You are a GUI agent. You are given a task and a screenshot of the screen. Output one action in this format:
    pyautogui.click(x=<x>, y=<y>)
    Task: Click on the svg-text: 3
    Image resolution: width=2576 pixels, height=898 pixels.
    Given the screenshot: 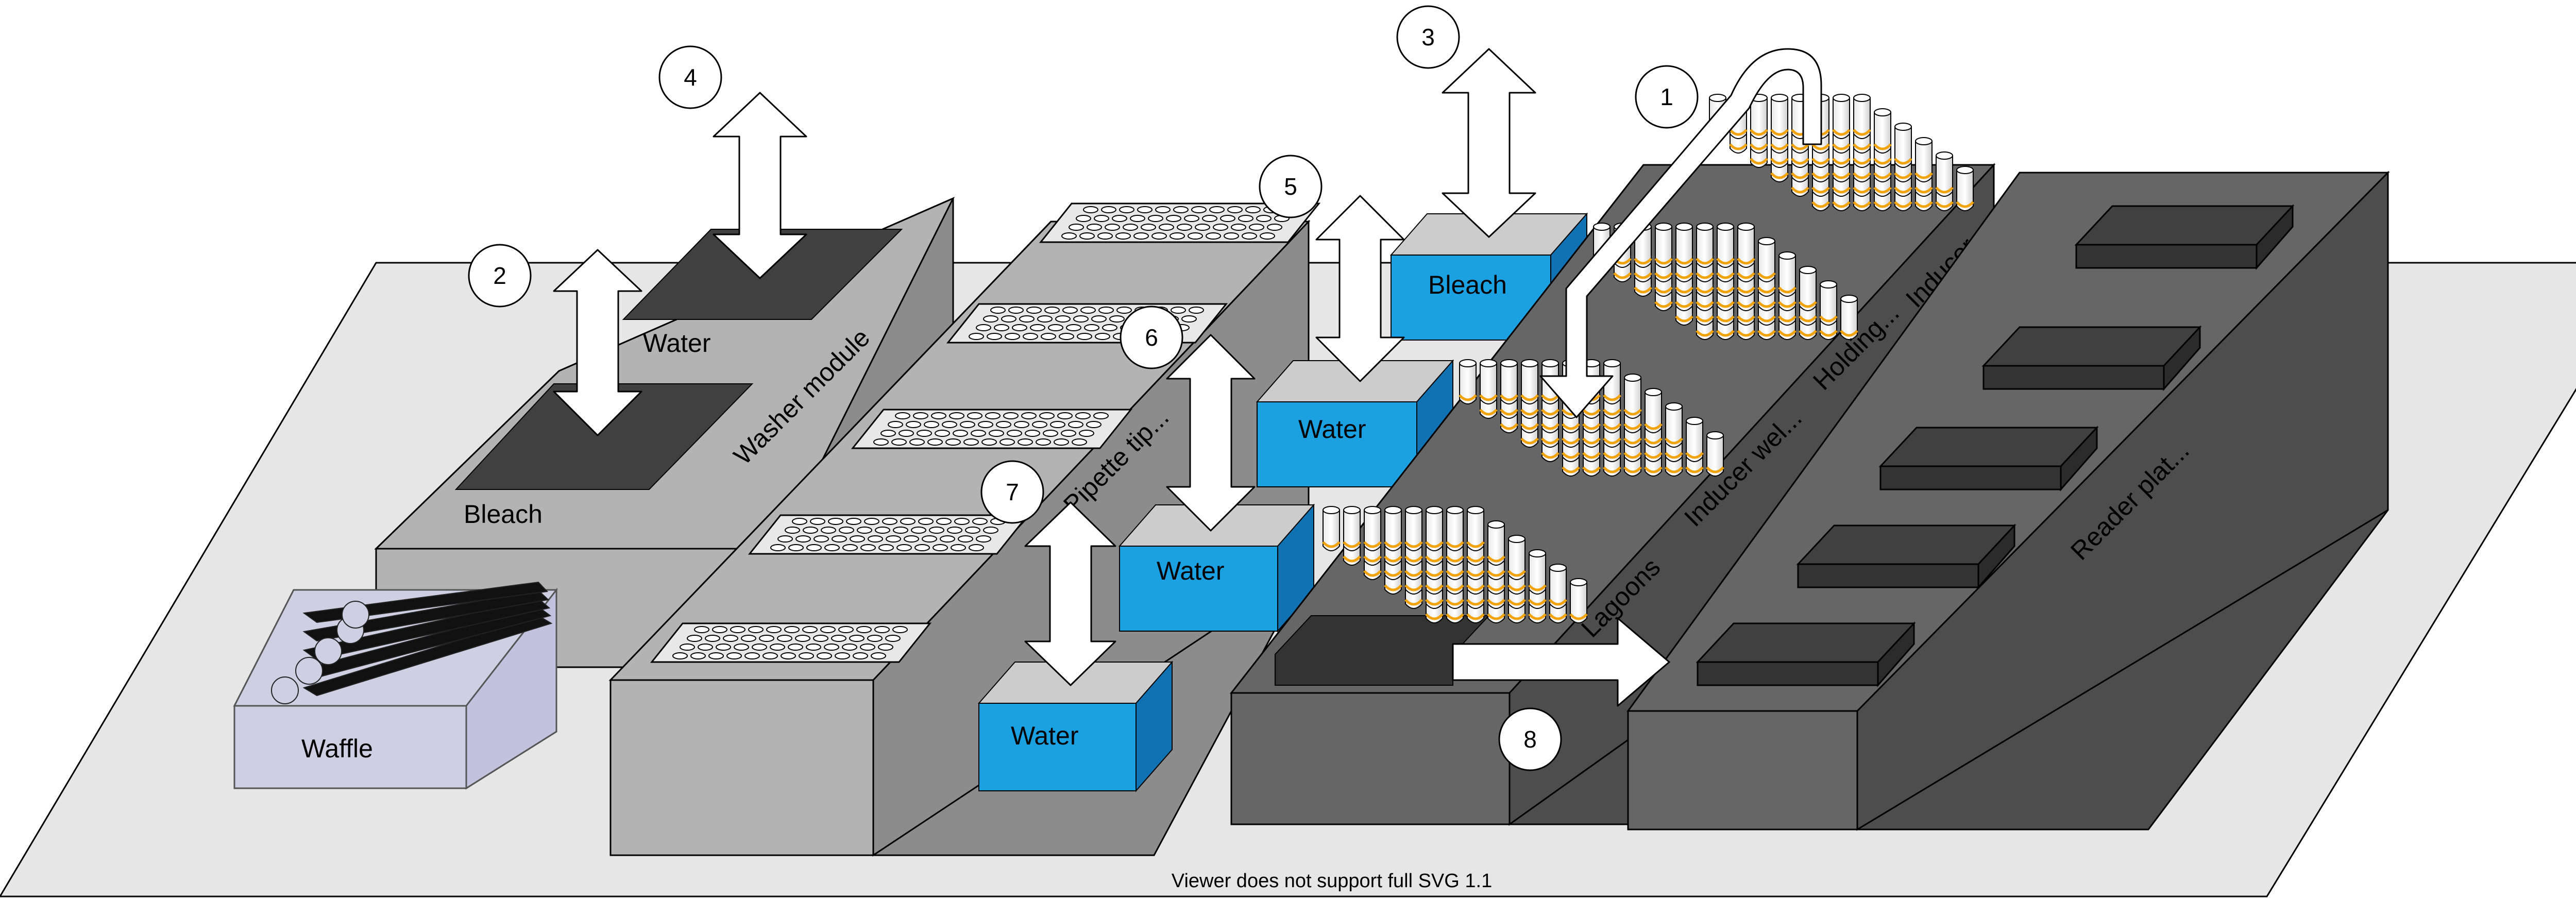 What is the action you would take?
    pyautogui.click(x=1428, y=37)
    